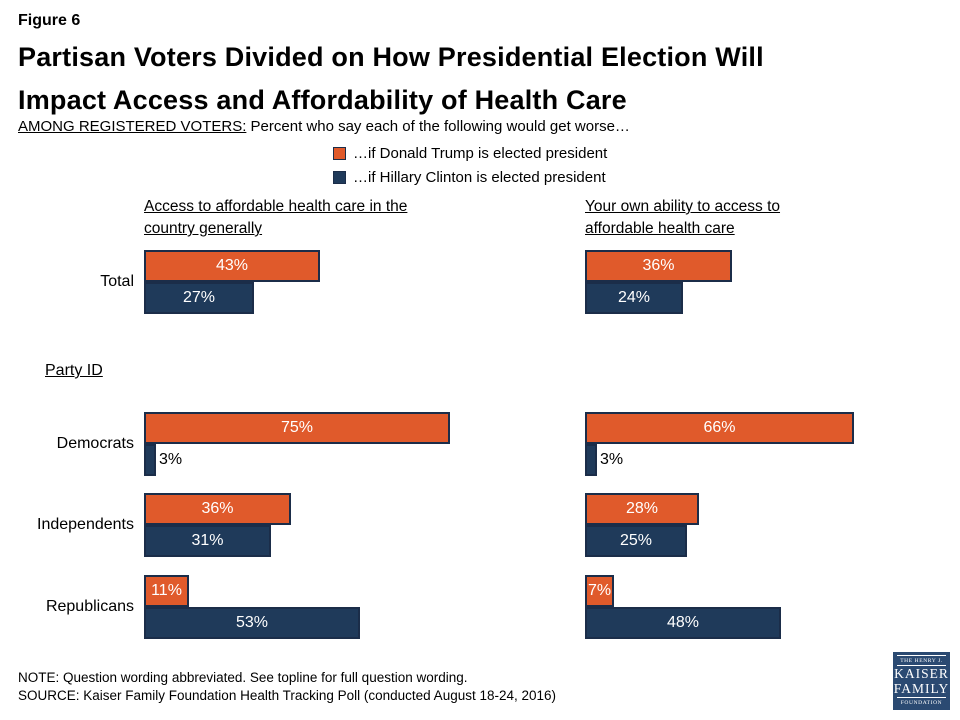  I want to click on bar-value-label: 11%, so click(166, 590).